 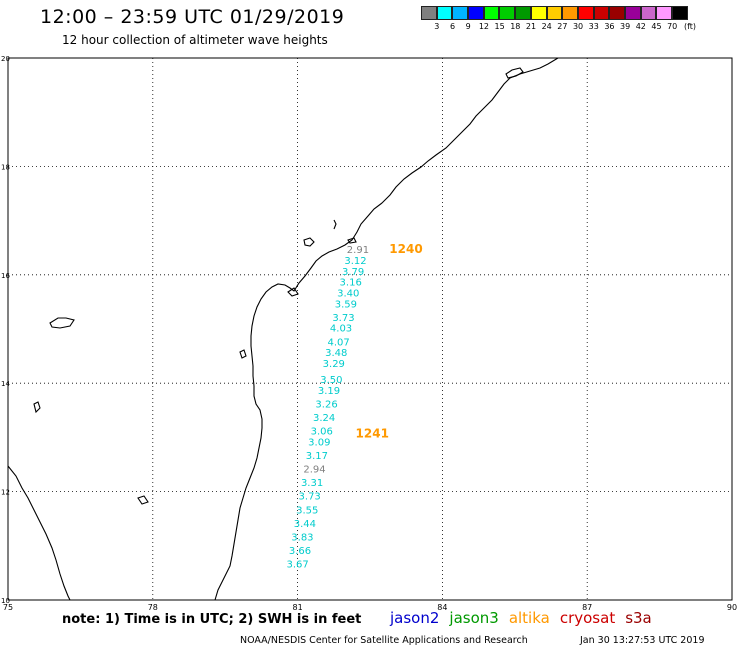 I want to click on wave-height-label: 3.16, so click(x=351, y=283).